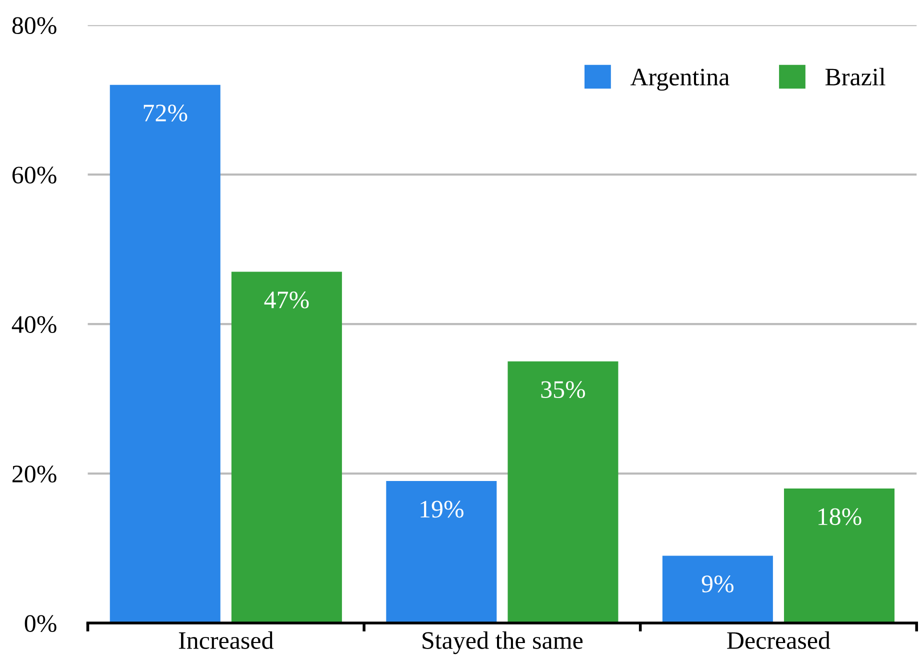 The image size is (924, 660). Describe the element at coordinates (855, 77) in the screenshot. I see `legend-label: Brazil` at that location.